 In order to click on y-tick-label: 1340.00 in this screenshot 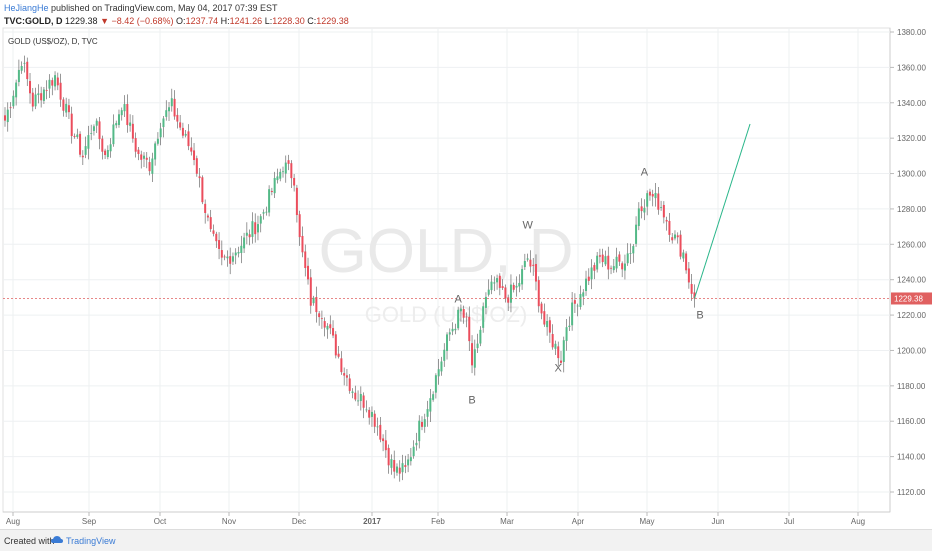, I will do `click(911, 103)`.